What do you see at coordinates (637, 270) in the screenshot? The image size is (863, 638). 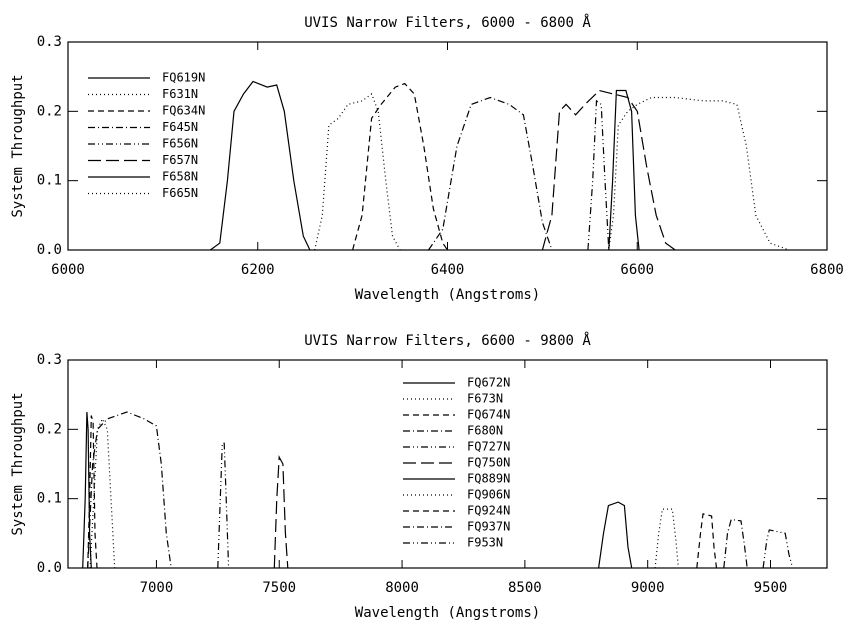 I see `x-tick-label: 6600` at bounding box center [637, 270].